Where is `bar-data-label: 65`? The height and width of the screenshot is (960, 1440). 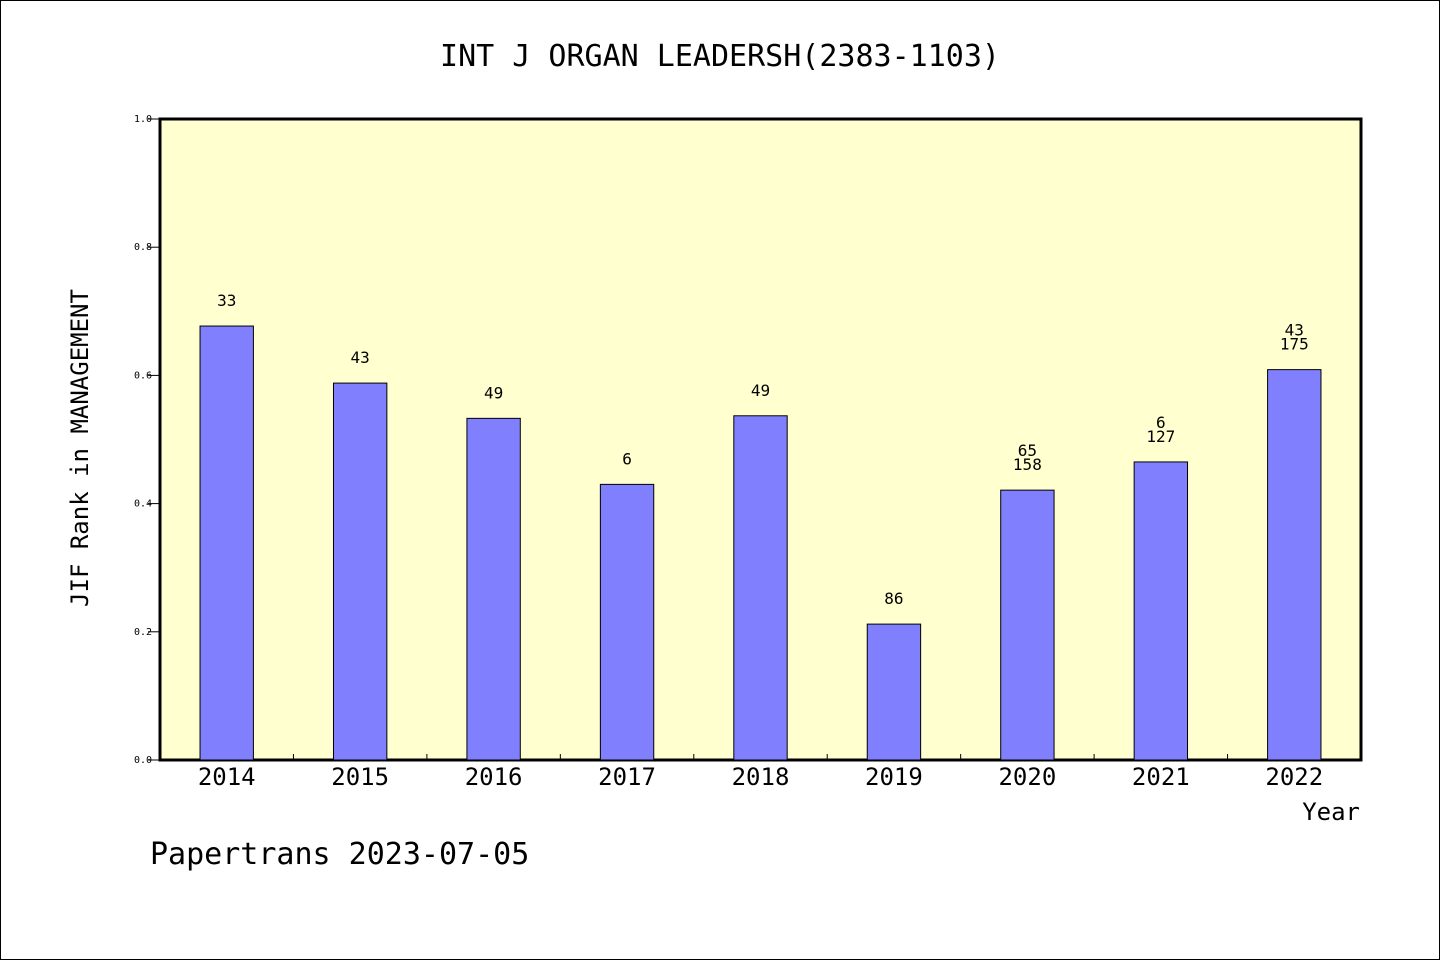 bar-data-label: 65 is located at coordinates (1027, 450).